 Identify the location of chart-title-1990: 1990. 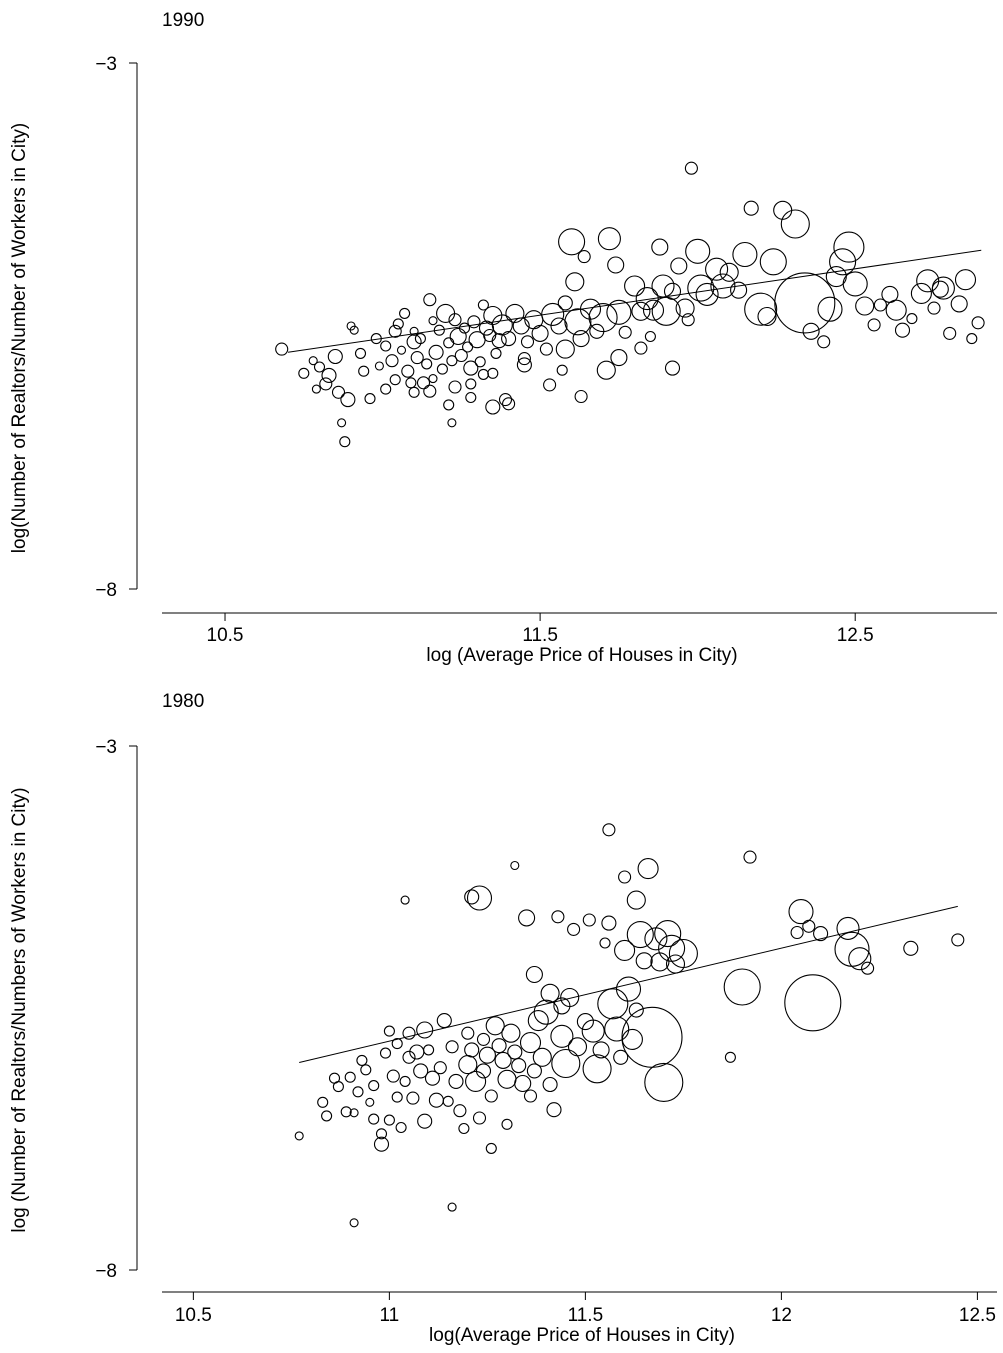
(183, 20).